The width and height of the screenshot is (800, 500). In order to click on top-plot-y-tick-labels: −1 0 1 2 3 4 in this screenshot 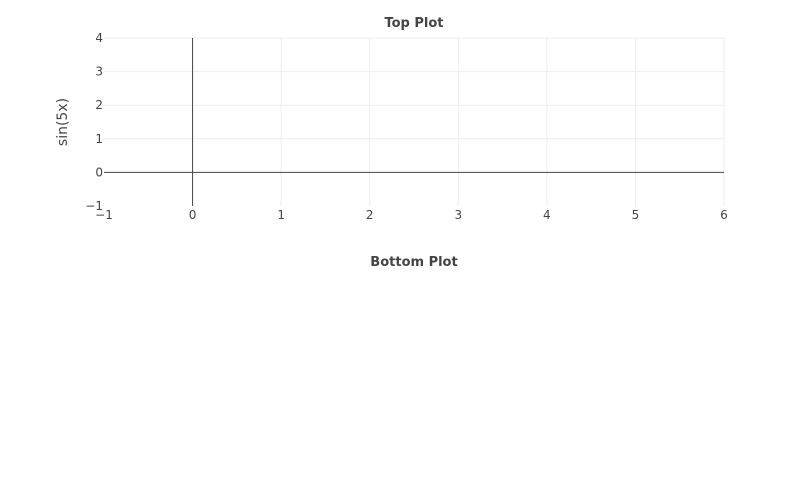, I will do `click(94, 122)`.